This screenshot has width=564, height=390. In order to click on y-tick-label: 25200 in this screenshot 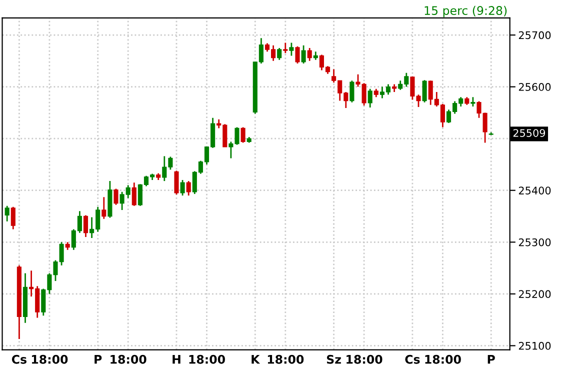, I will do `click(534, 294)`.